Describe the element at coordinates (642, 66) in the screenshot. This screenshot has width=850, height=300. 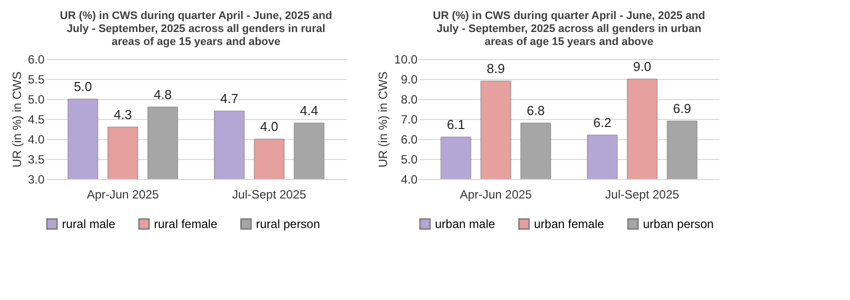
I see `data-label: 9.0` at that location.